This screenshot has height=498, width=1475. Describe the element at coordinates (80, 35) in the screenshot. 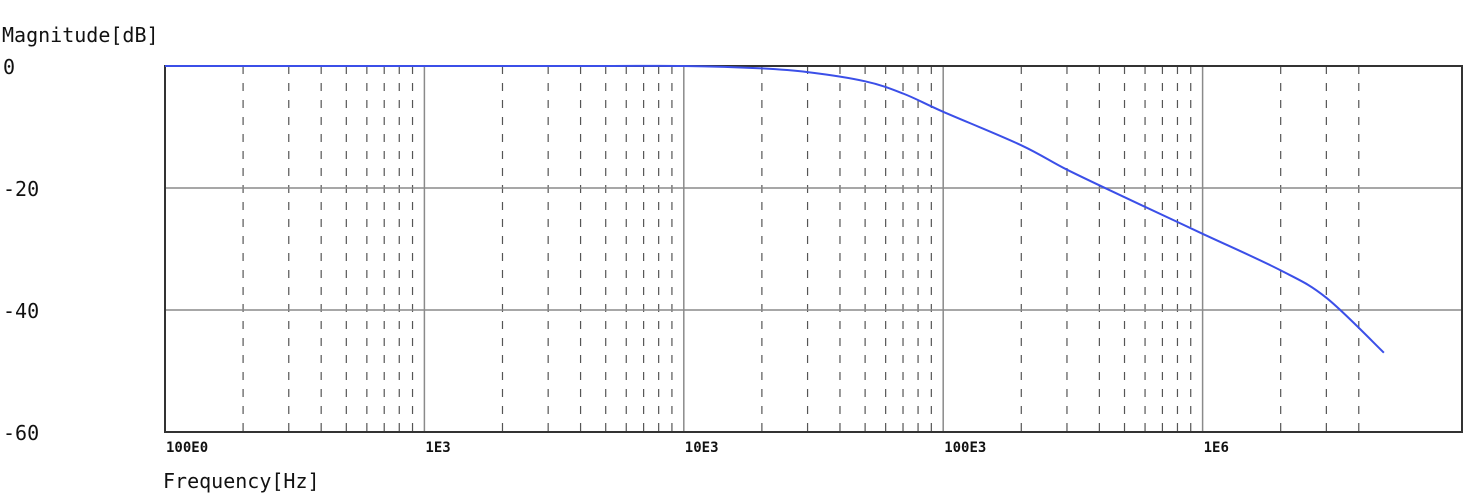

I see `y-axis-label: Magnitude[dB]` at that location.